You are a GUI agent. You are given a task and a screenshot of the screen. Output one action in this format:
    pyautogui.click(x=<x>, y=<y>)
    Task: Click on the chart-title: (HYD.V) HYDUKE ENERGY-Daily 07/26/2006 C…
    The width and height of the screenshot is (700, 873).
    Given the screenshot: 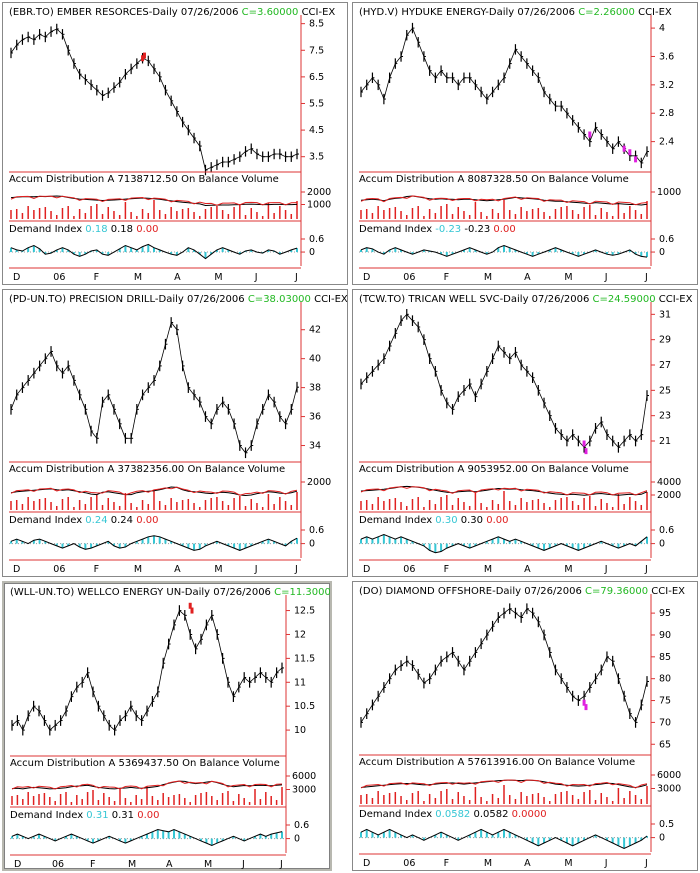 What is the action you would take?
    pyautogui.click(x=515, y=12)
    